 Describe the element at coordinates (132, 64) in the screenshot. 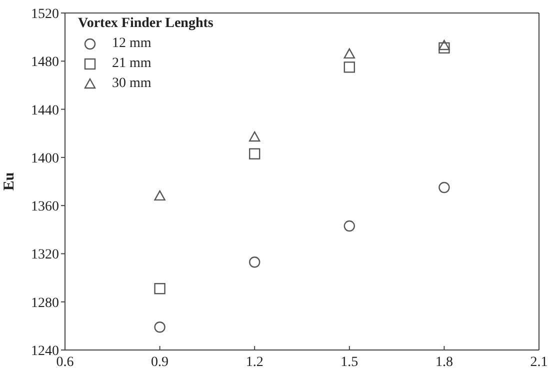

I see `legend-label: 21 mm` at that location.